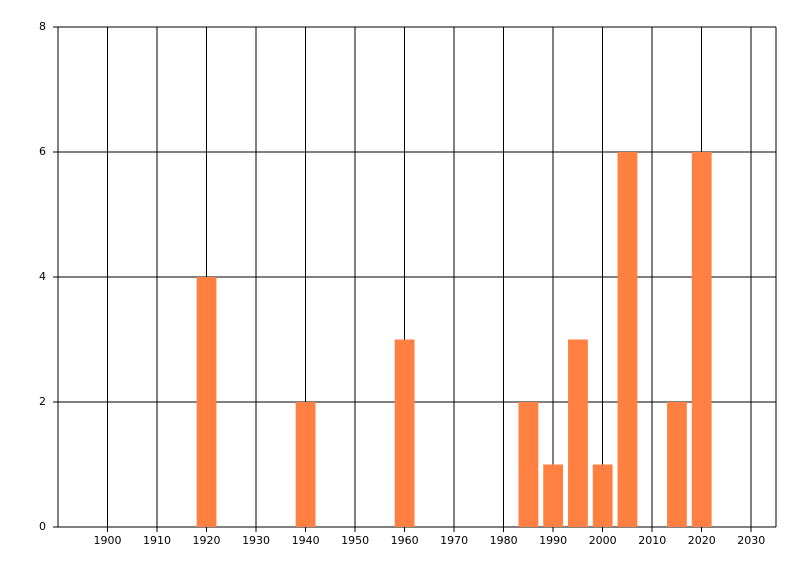  What do you see at coordinates (42, 26) in the screenshot?
I see `y-tick-label: 8` at bounding box center [42, 26].